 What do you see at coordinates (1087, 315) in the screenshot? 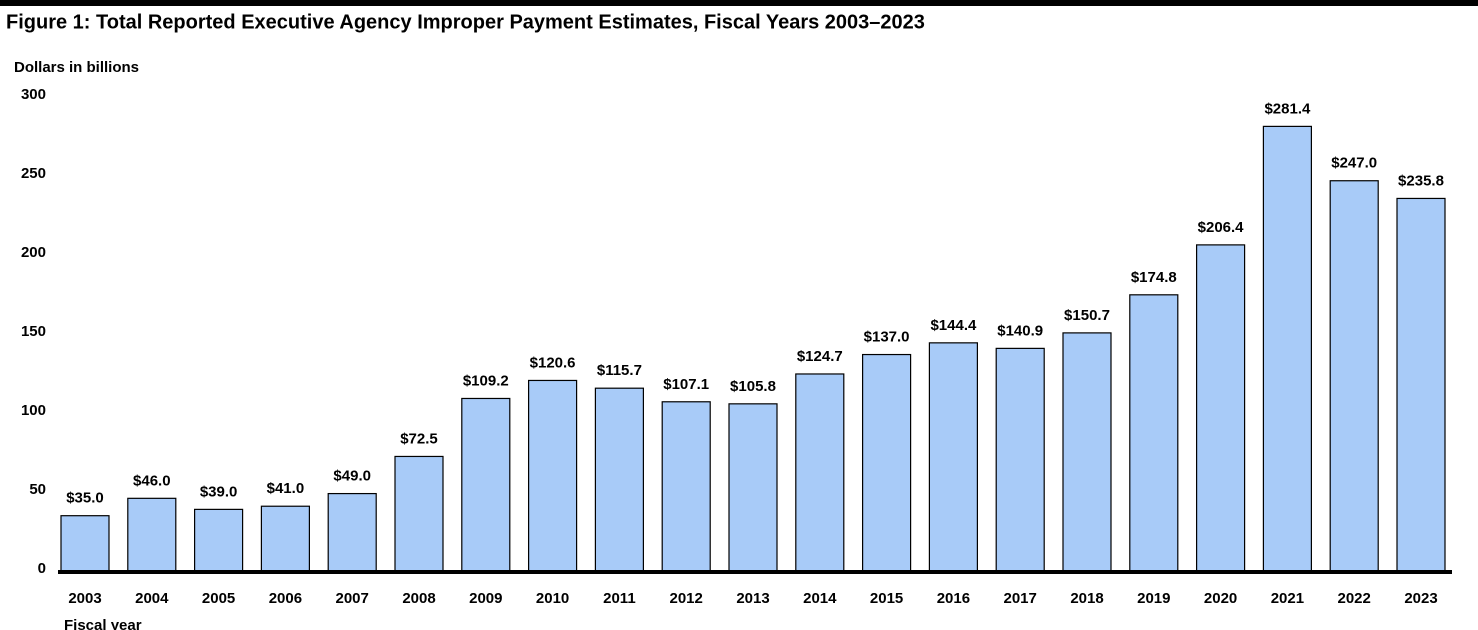
I see `data-label: $150.7` at bounding box center [1087, 315].